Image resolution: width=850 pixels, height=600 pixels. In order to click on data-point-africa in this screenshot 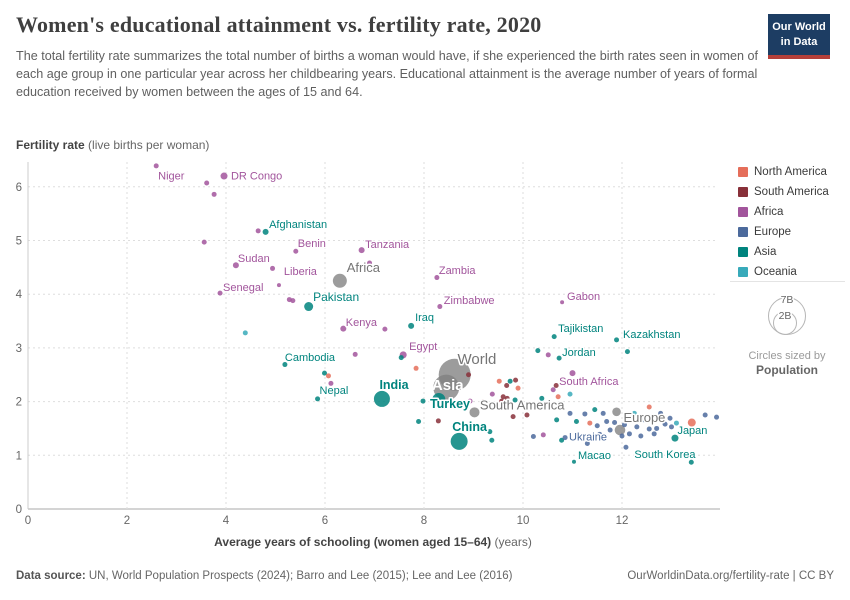, I will do `click(339, 280)`.